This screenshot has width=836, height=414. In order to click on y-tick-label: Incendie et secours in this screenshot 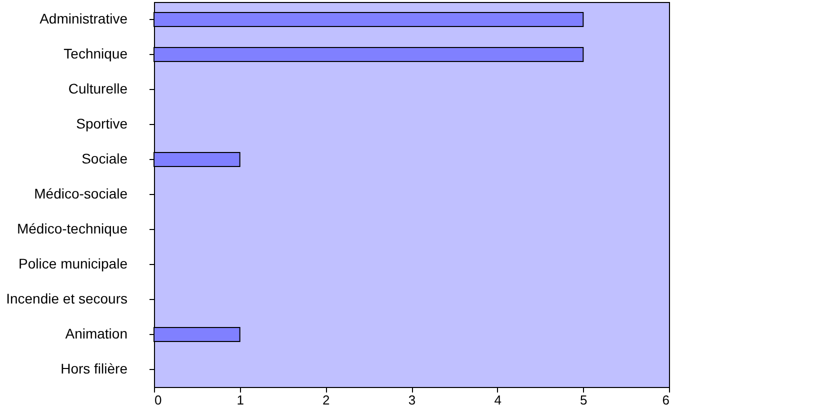, I will do `click(67, 298)`.